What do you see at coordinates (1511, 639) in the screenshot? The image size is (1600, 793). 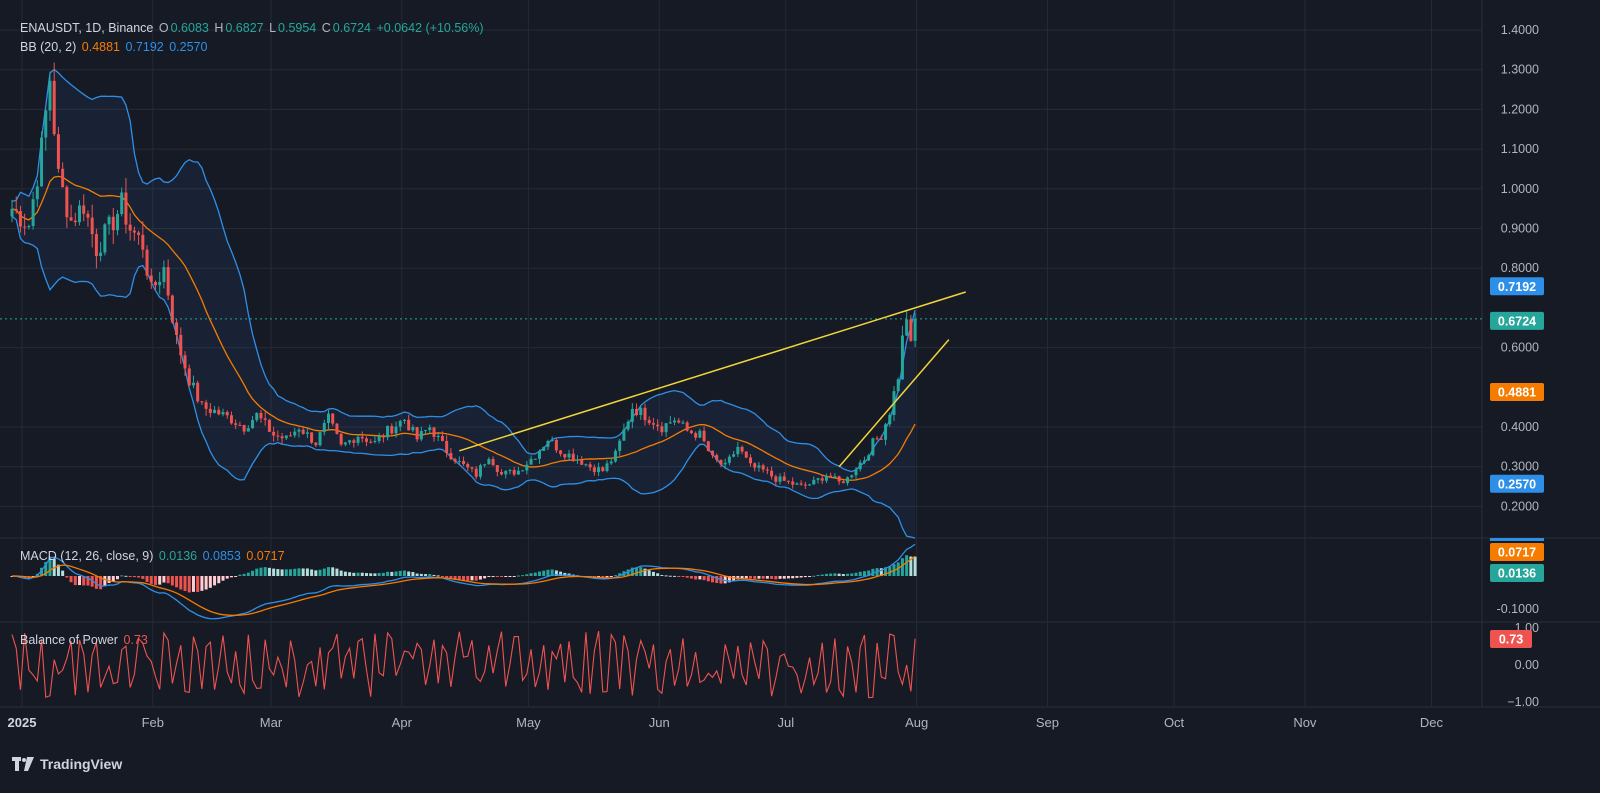 I see `bop-price-label-bg` at bounding box center [1511, 639].